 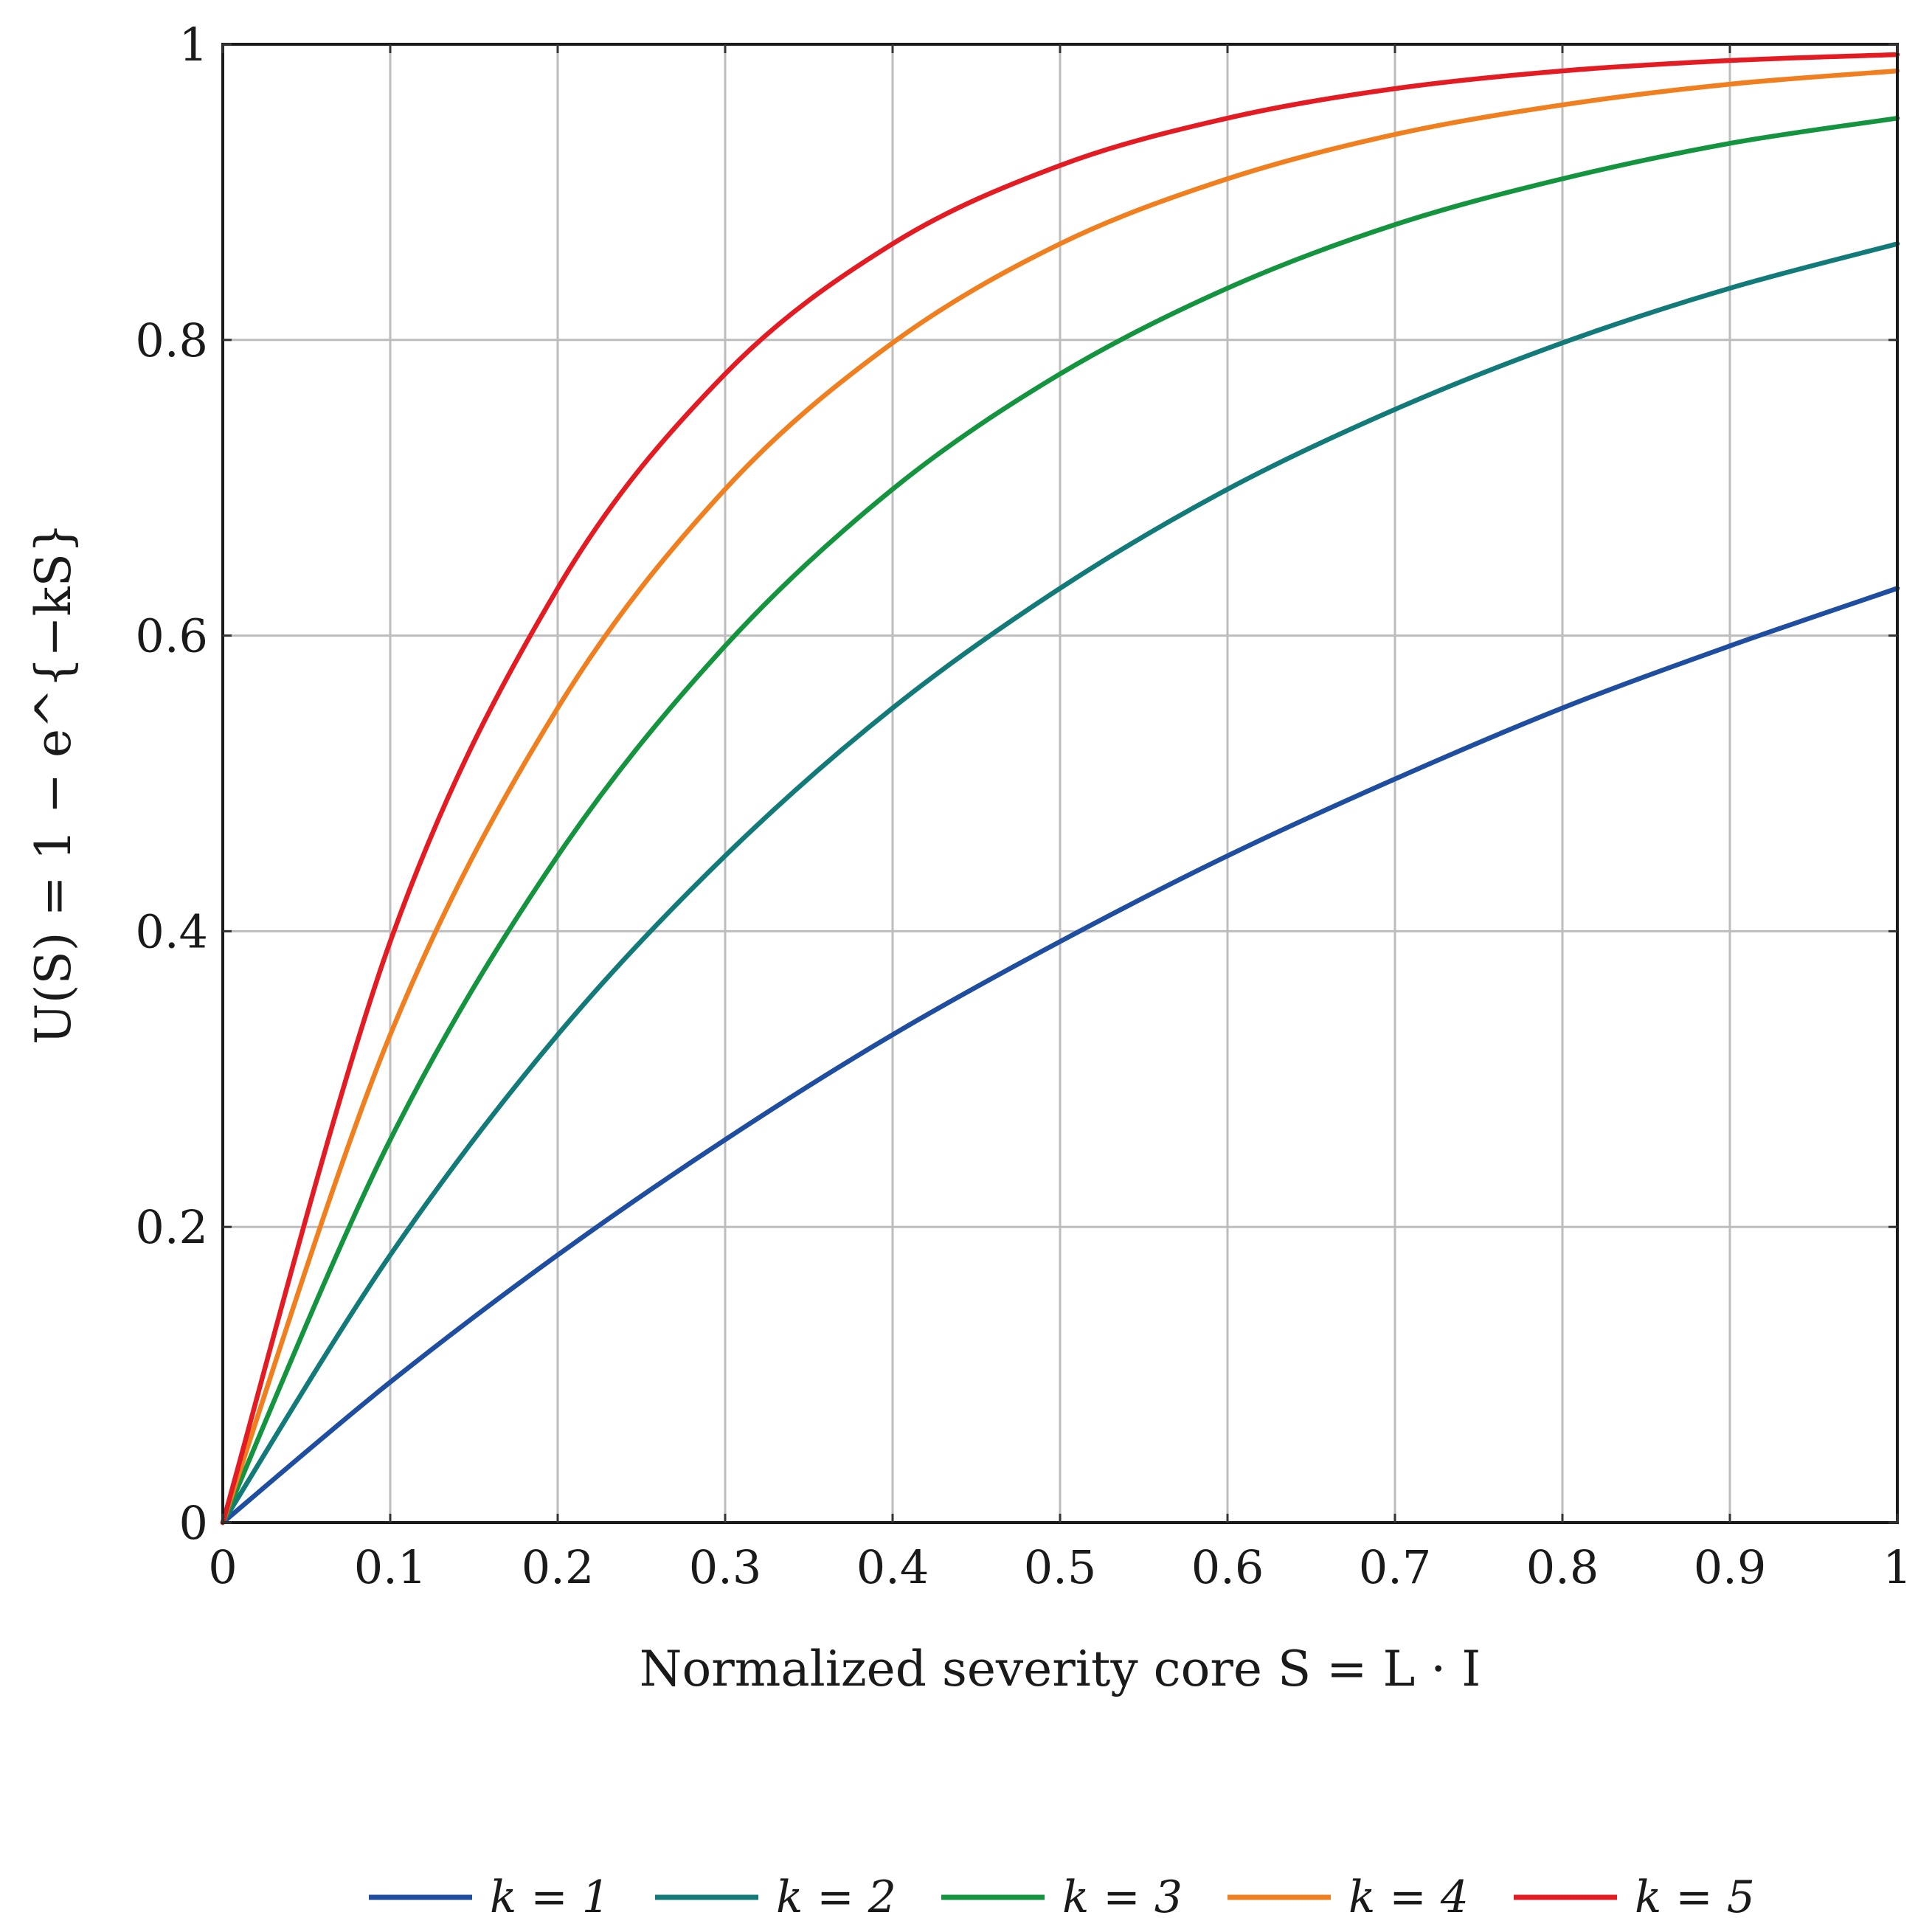 I want to click on legend: k = 1 k = 2 k = 3 k = 4 k = 5, so click(x=1062, y=1898).